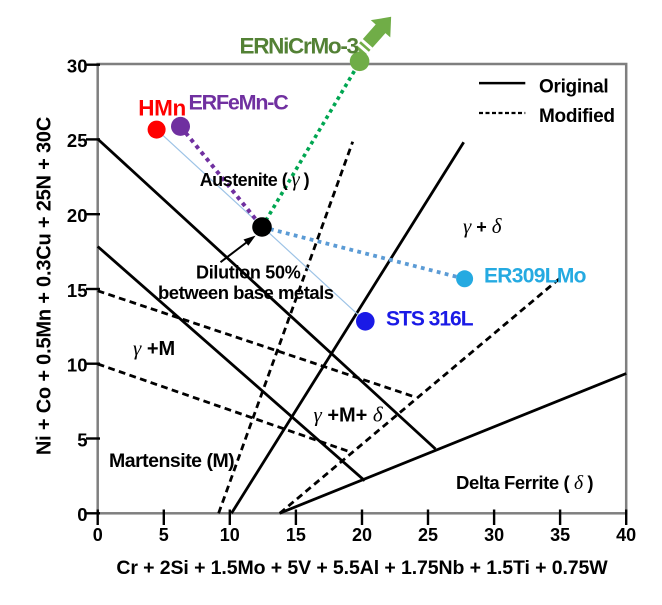 The width and height of the screenshot is (662, 605). Describe the element at coordinates (255, 180) in the screenshot. I see `svg-text: Austenite ( γ )` at that location.